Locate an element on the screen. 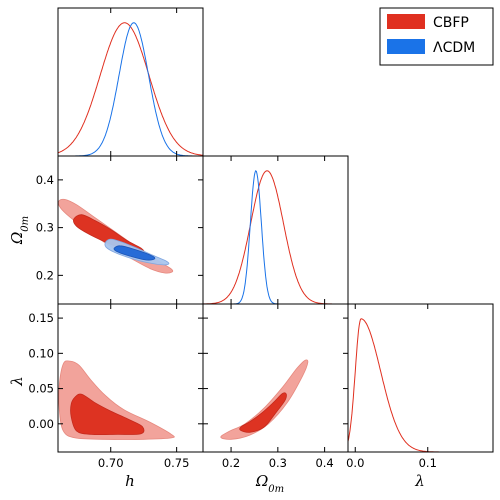 Image resolution: width=500 pixels, height=500 pixels. panel-om-marginal is located at coordinates (275, 230).